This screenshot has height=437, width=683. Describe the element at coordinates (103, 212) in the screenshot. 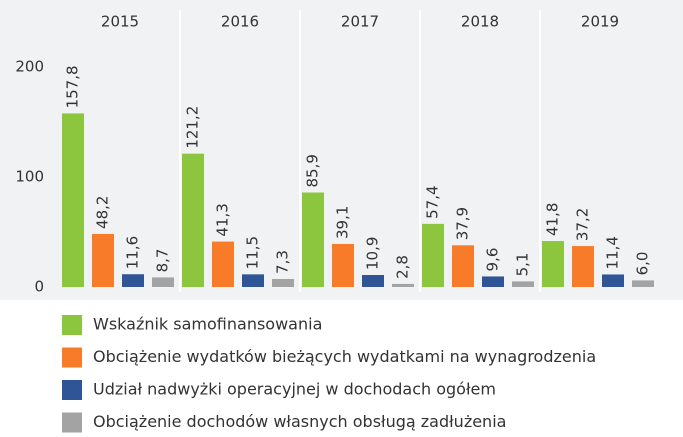

I see `value-label: 48,2` at that location.